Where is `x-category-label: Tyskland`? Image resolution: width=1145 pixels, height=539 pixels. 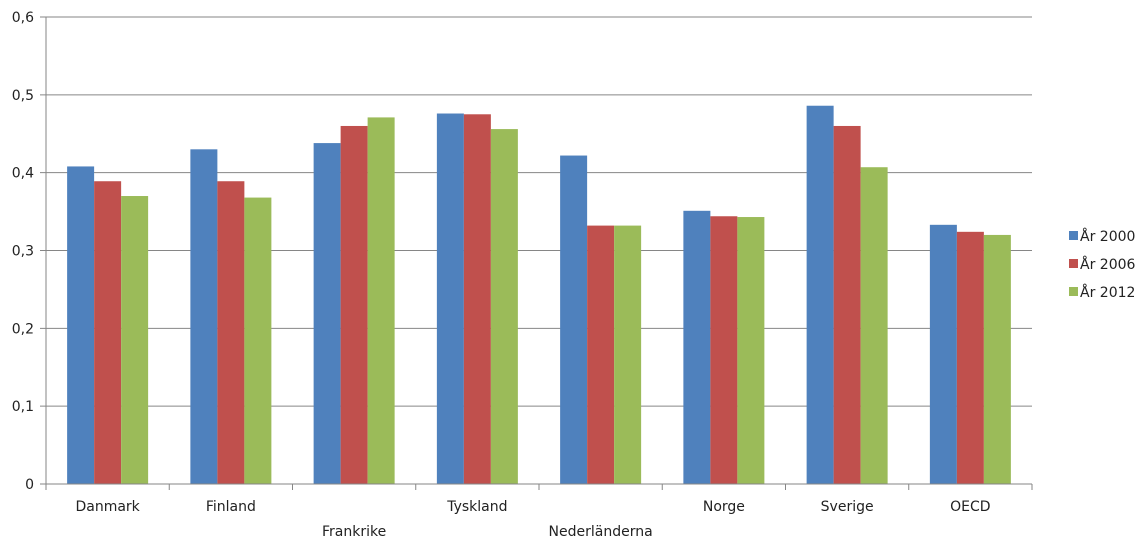 x-category-label: Tyskland is located at coordinates (476, 507).